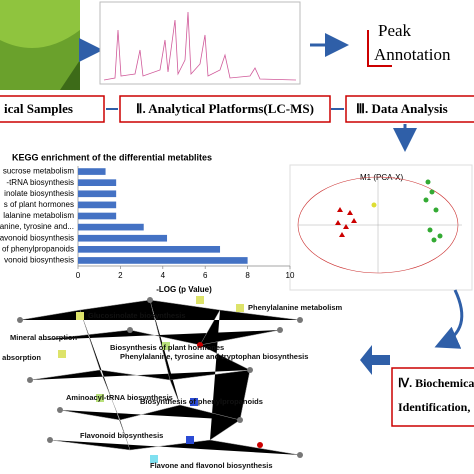 The width and height of the screenshot is (474, 474). What do you see at coordinates (375, 360) in the screenshot?
I see `arrow-left` at bounding box center [375, 360].